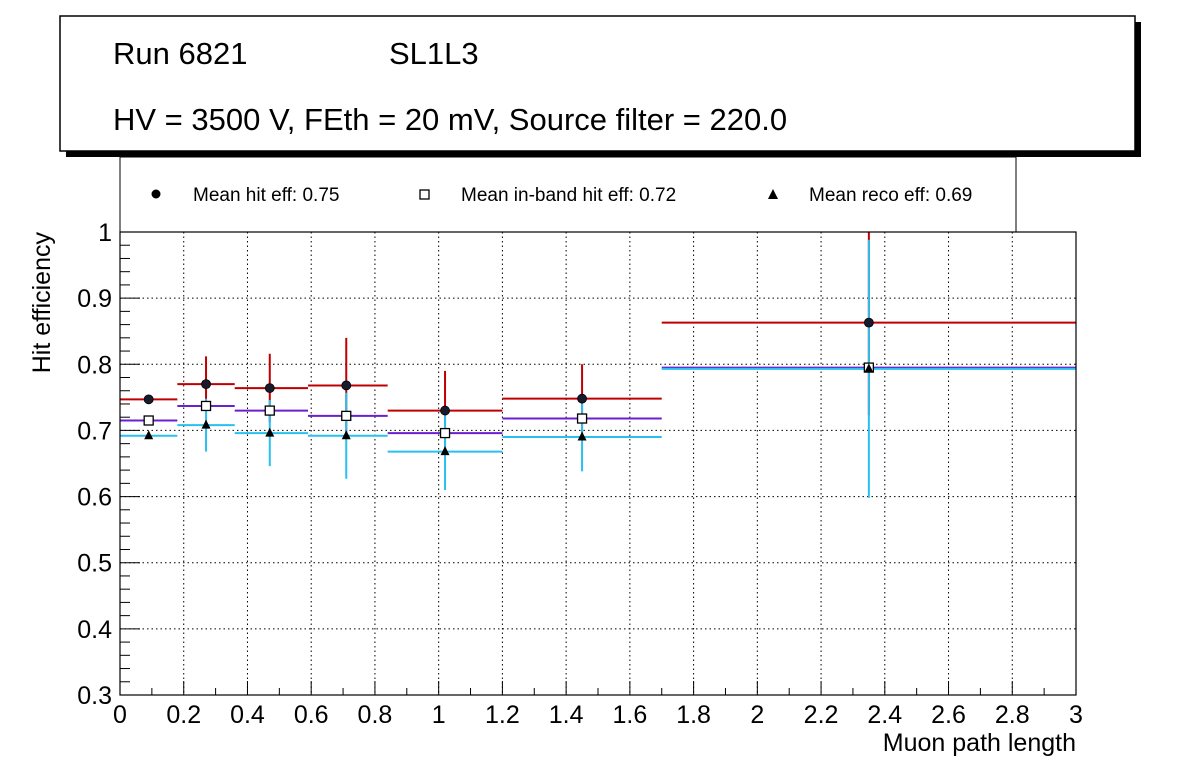 The image size is (1196, 772). What do you see at coordinates (94, 696) in the screenshot?
I see `y-tick-label: 0.3` at bounding box center [94, 696].